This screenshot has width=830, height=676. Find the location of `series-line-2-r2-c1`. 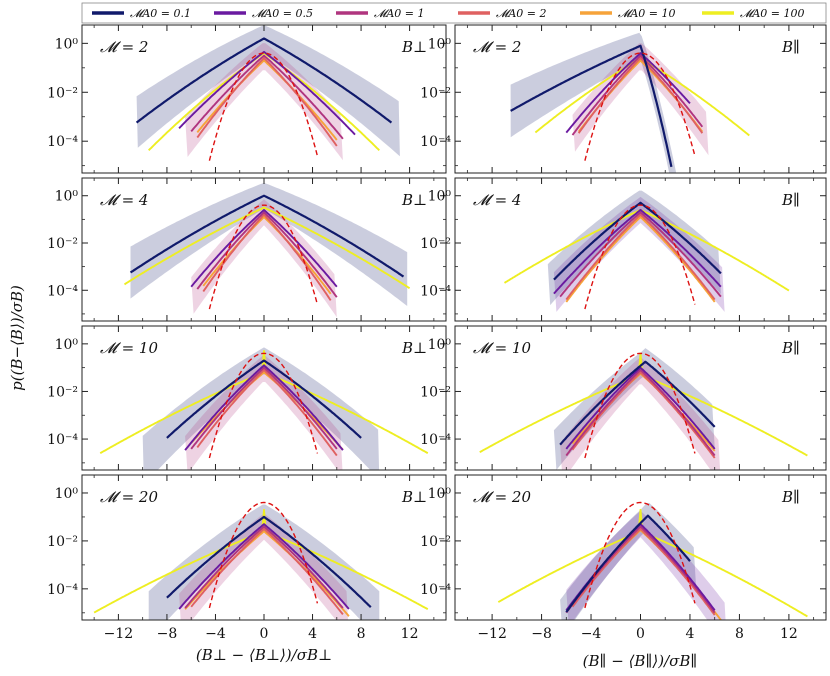

series-line-2-r2-c1 is located at coordinates (640, 413).